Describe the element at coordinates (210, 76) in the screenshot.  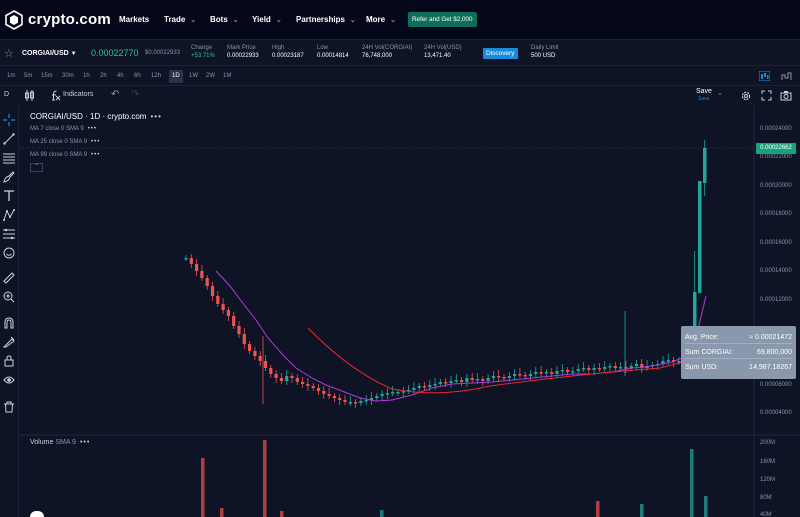
I see `timeframe-2w: 2W` at that location.